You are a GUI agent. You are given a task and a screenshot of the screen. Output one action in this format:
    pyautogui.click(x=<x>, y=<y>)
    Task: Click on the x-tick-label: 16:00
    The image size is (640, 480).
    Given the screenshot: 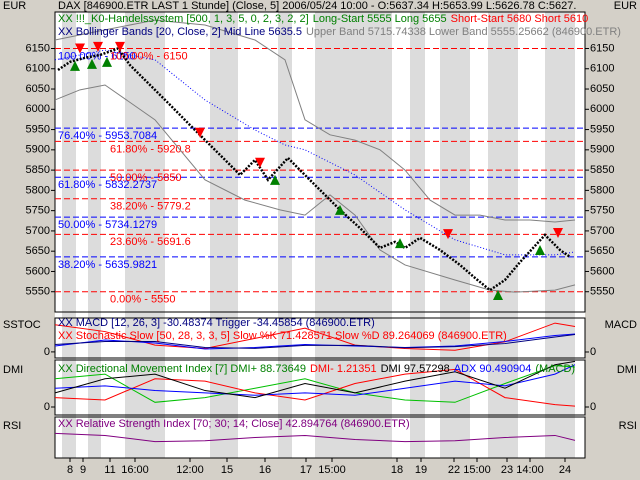 What is the action you would take?
    pyautogui.click(x=135, y=470)
    